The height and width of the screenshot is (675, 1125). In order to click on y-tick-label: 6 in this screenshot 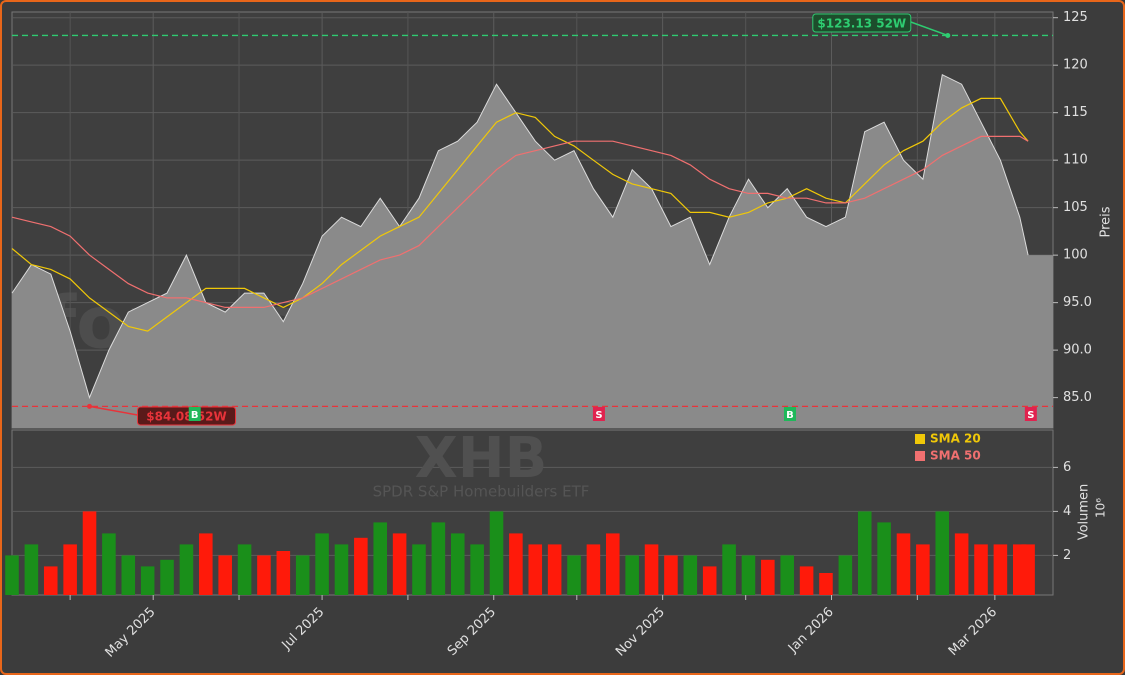, I will do `click(1067, 467)`.